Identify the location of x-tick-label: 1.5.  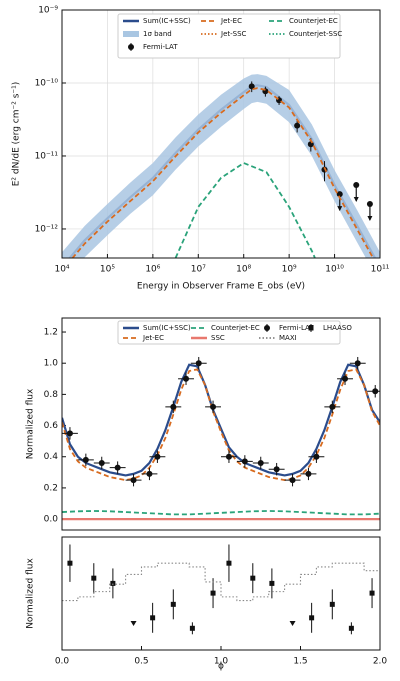
(300, 662).